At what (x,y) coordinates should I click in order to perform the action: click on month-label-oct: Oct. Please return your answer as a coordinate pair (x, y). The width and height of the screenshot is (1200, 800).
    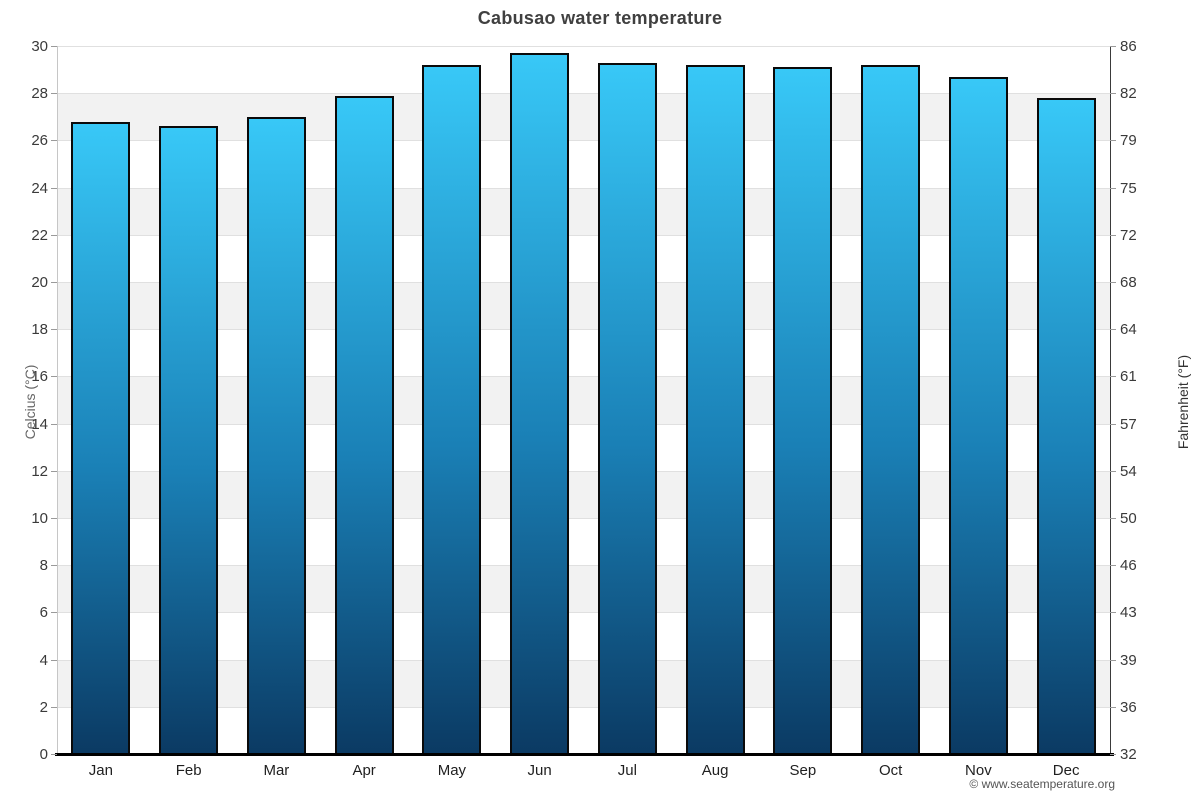
    Looking at the image, I should click on (890, 770).